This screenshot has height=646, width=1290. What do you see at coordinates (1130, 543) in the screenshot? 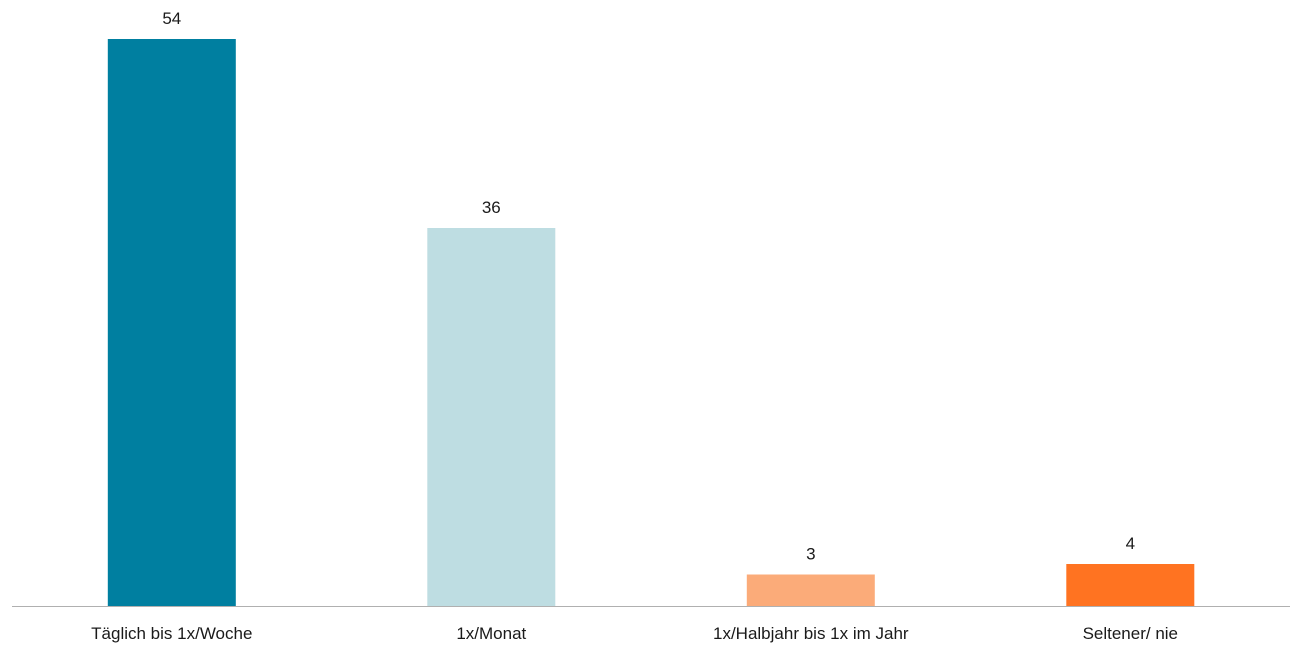
I see `value-label-4: 4` at bounding box center [1130, 543].